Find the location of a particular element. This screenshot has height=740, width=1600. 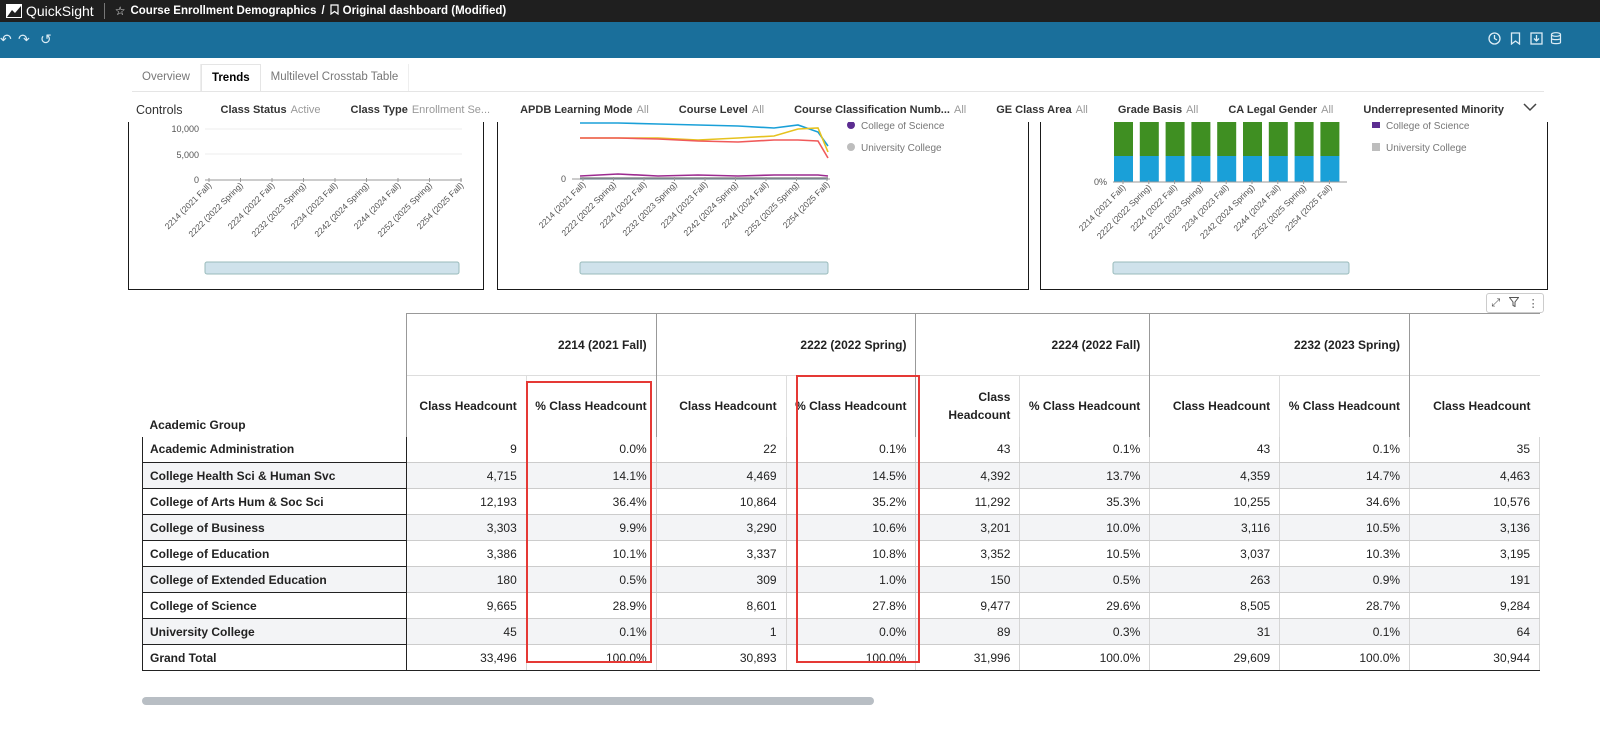

table-cell: 191 is located at coordinates (1474, 579).